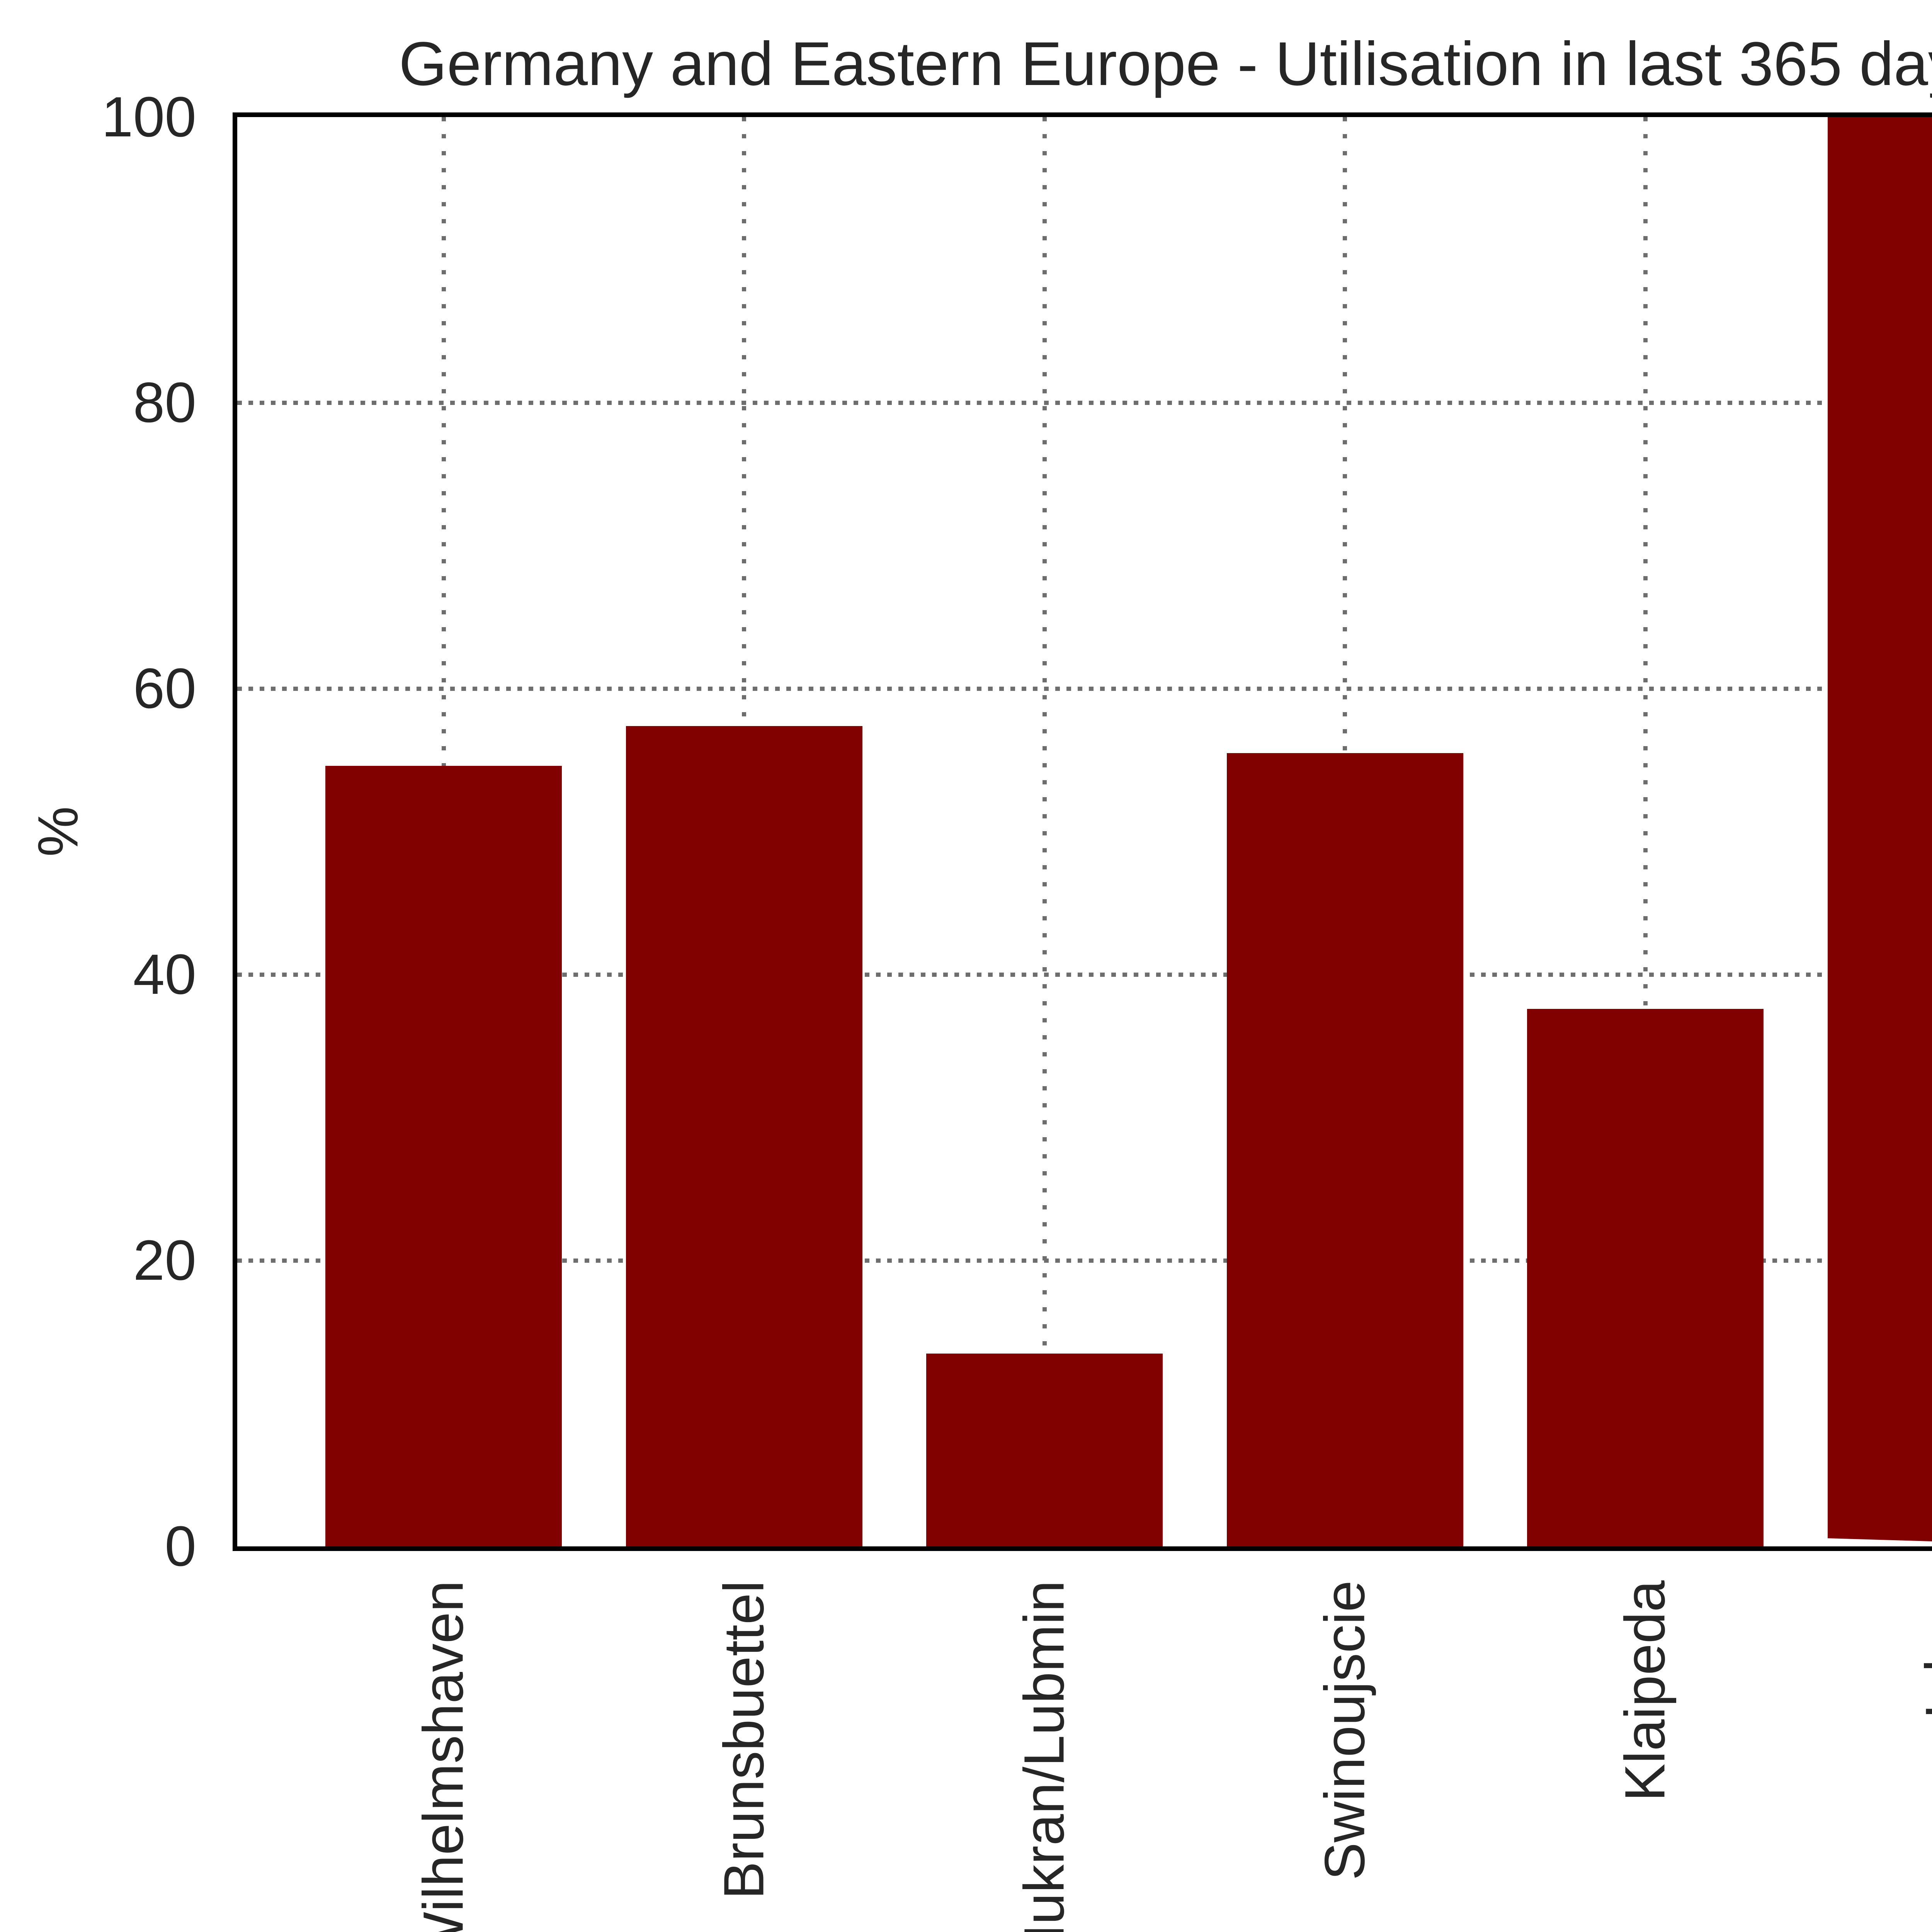  What do you see at coordinates (443, 1156) in the screenshot?
I see `bar-wilhelmshaven` at bounding box center [443, 1156].